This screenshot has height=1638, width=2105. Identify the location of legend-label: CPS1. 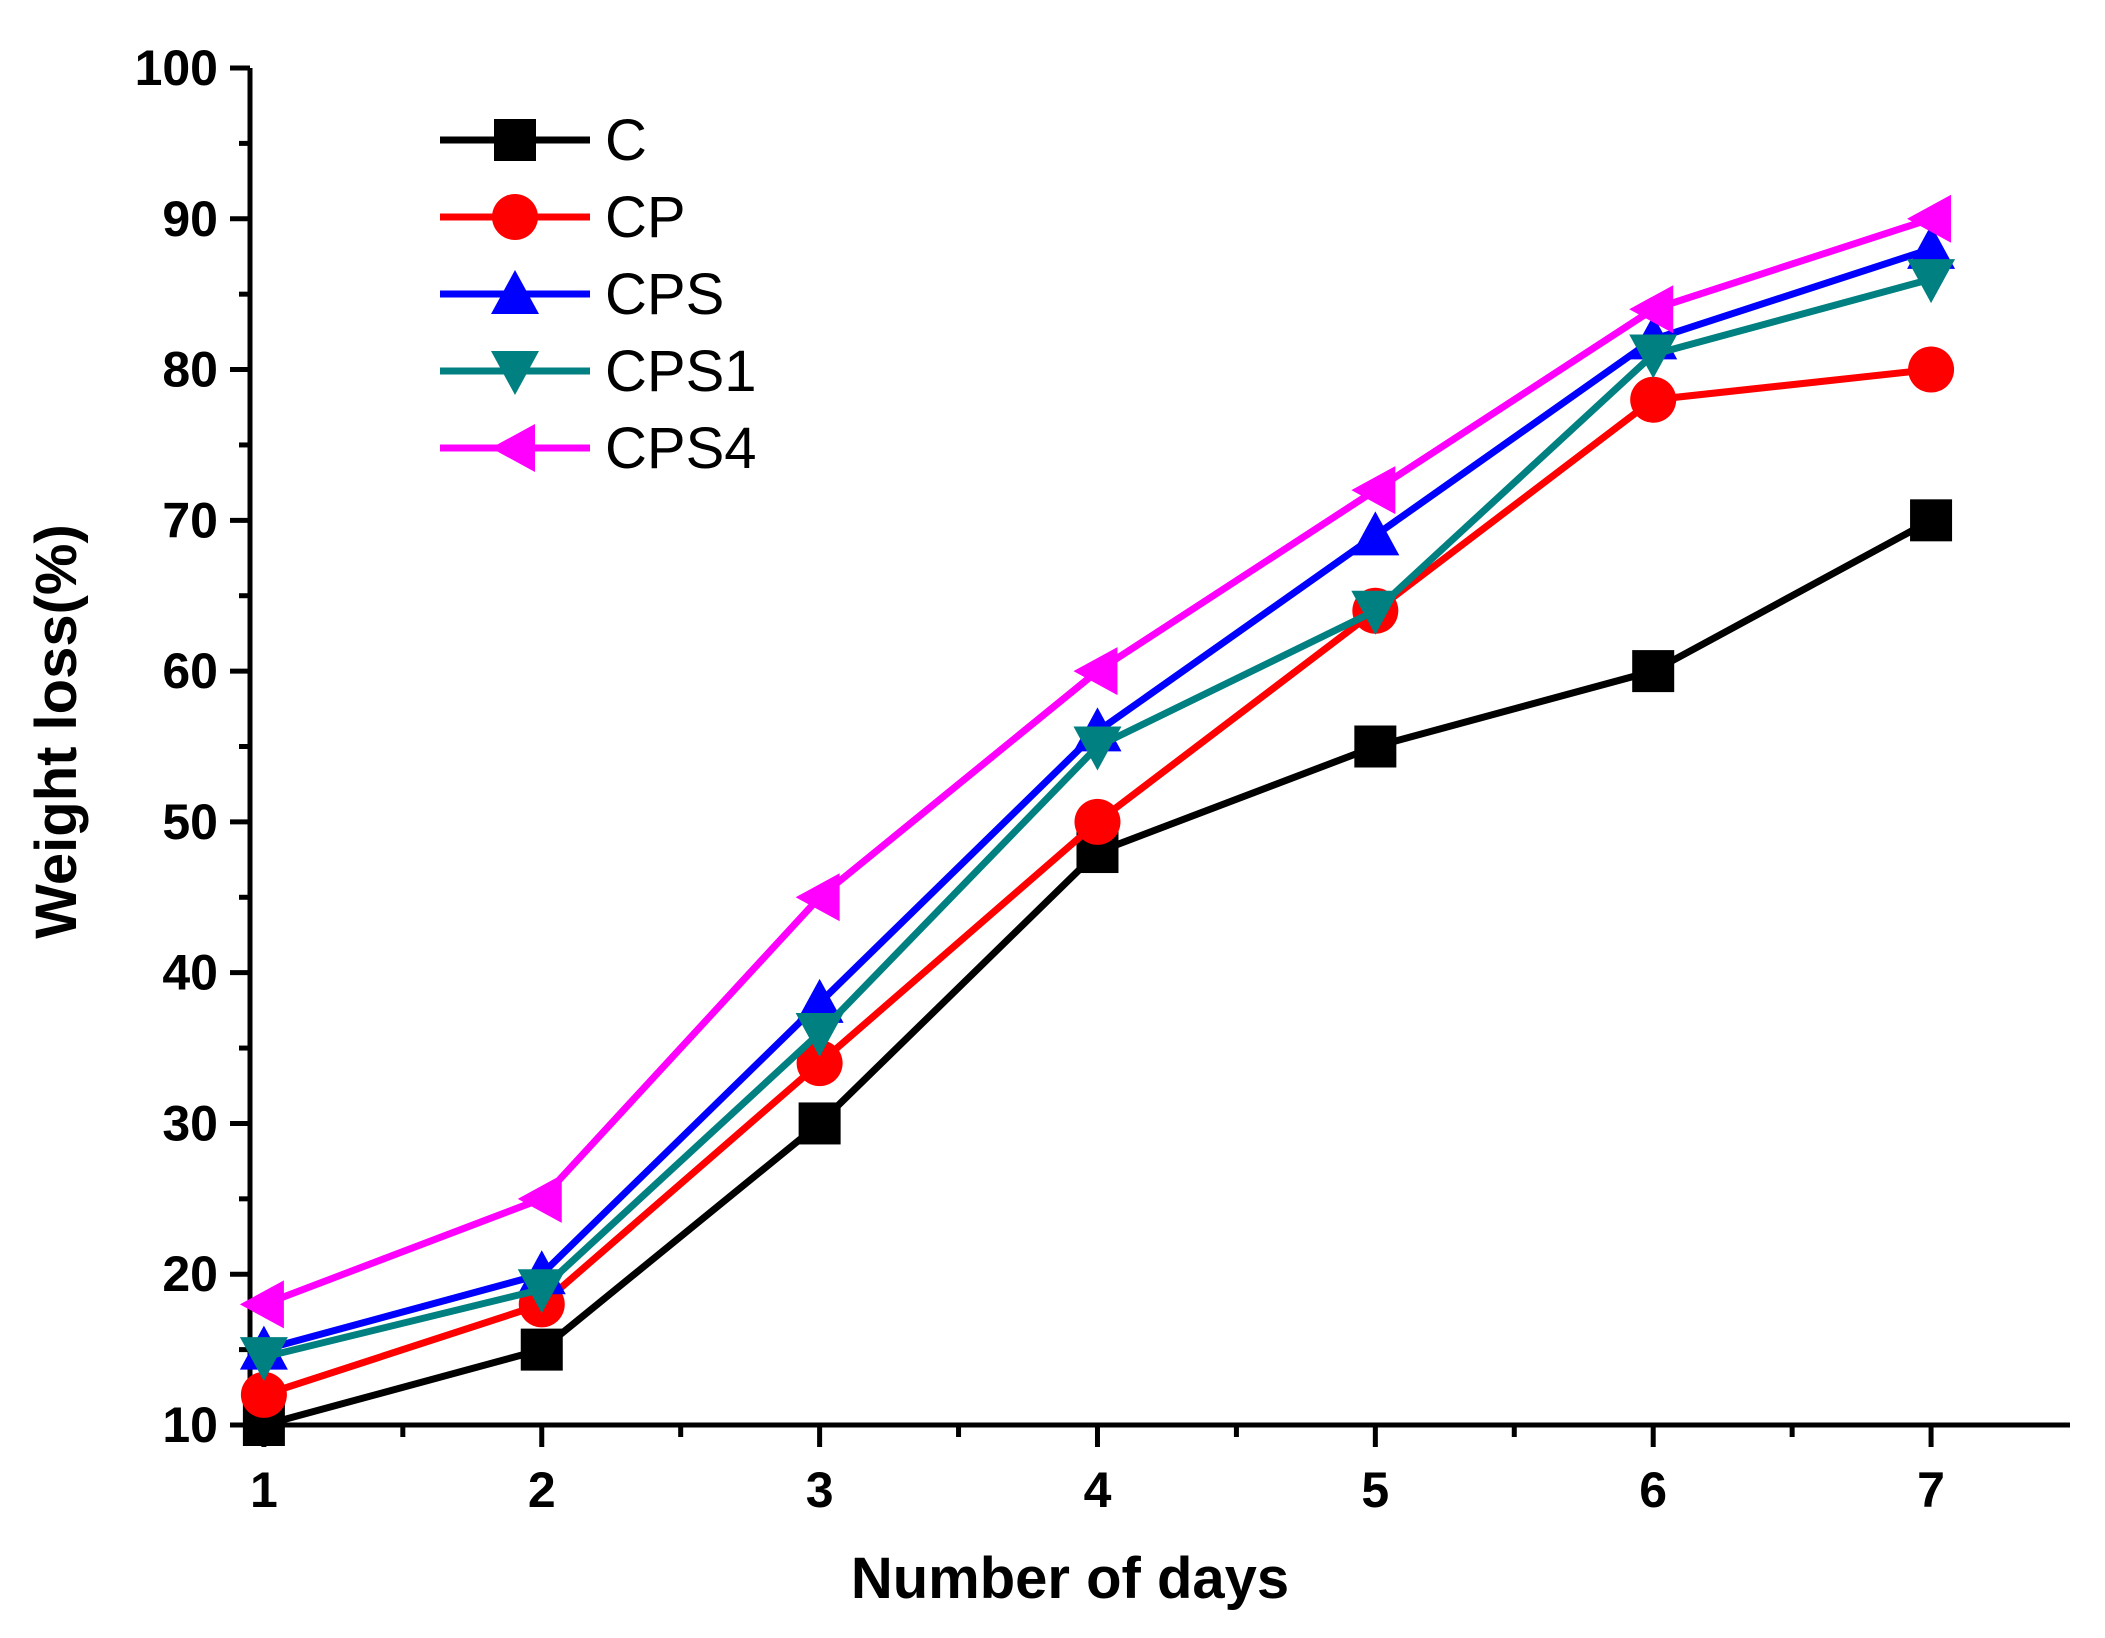
(681, 371).